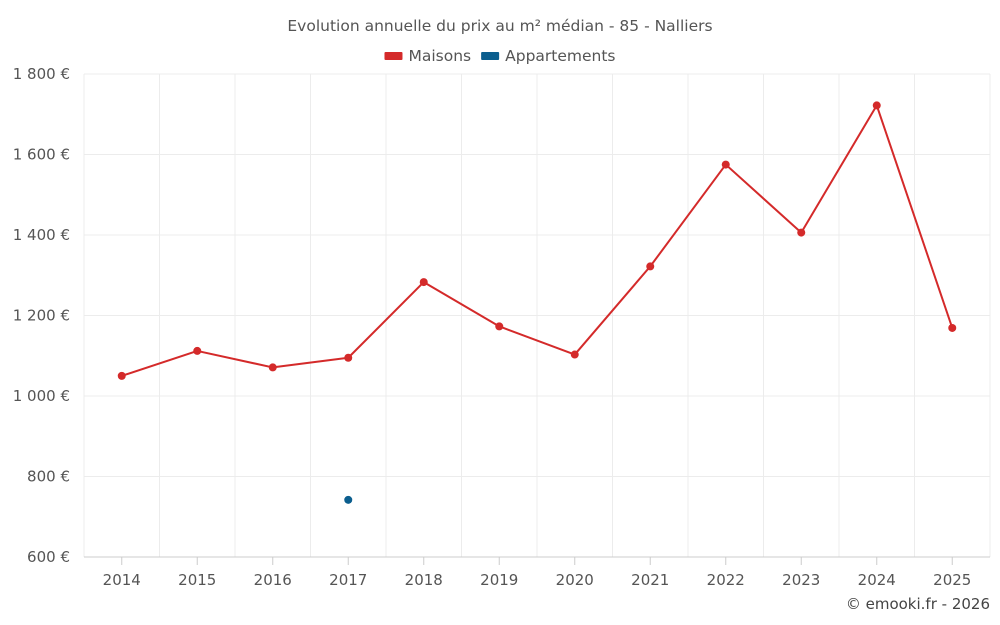 The image size is (1000, 625). I want to click on y-tick-label: 1 000 €, so click(41, 396).